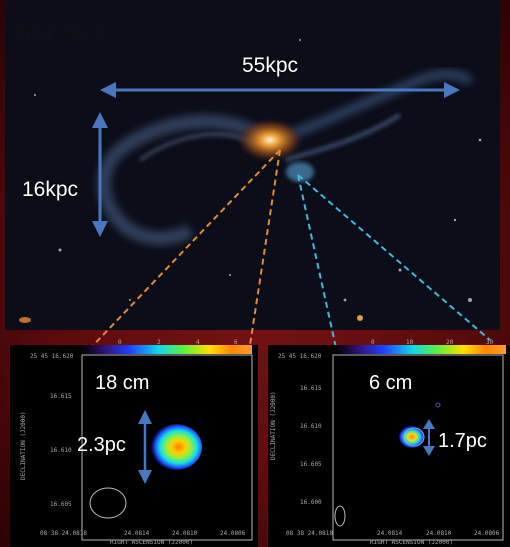 Image resolution: width=510 pixels, height=547 pixels. What do you see at coordinates (236, 342) in the screenshot?
I see `cbar-tick-18cm-3: 6` at bounding box center [236, 342].